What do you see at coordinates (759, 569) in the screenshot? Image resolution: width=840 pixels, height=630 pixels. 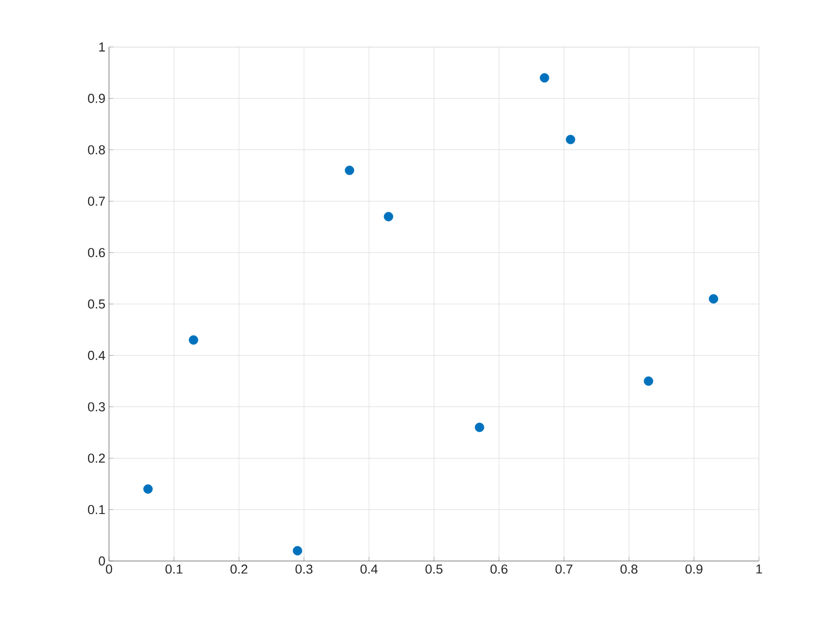 I see `x-tick-label: 1` at bounding box center [759, 569].